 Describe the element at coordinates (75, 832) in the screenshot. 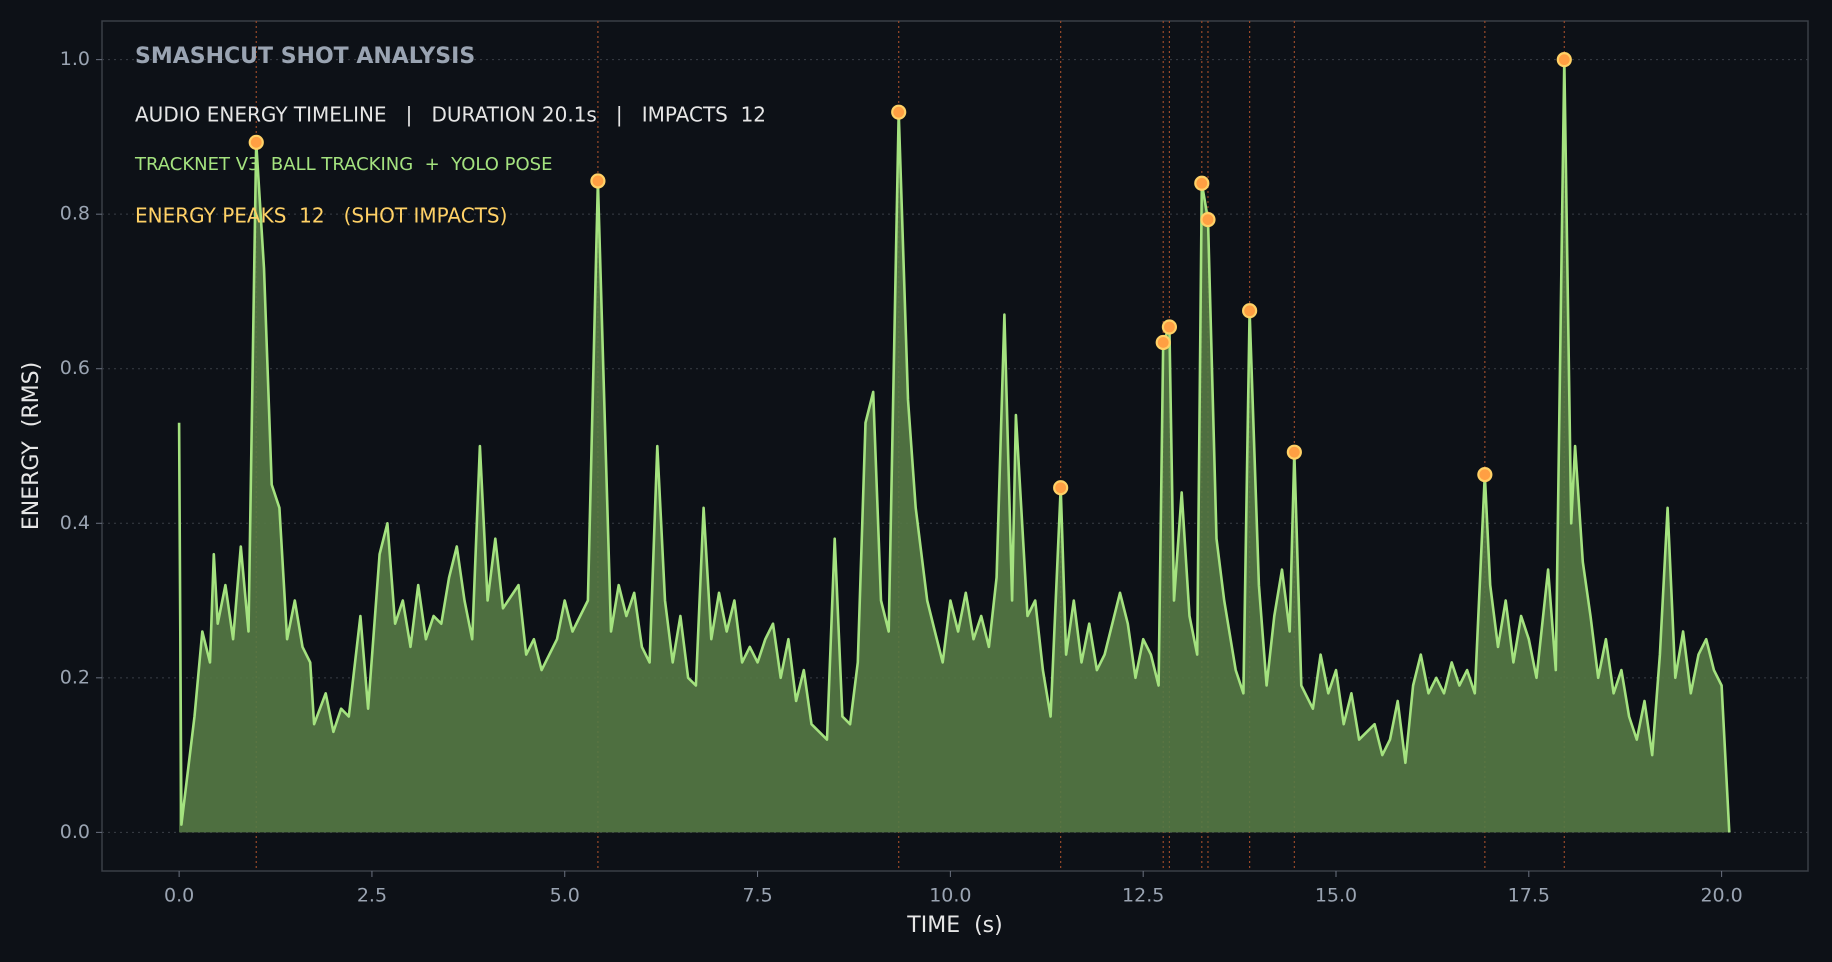

I see `y-tick-label: 0.0` at that location.